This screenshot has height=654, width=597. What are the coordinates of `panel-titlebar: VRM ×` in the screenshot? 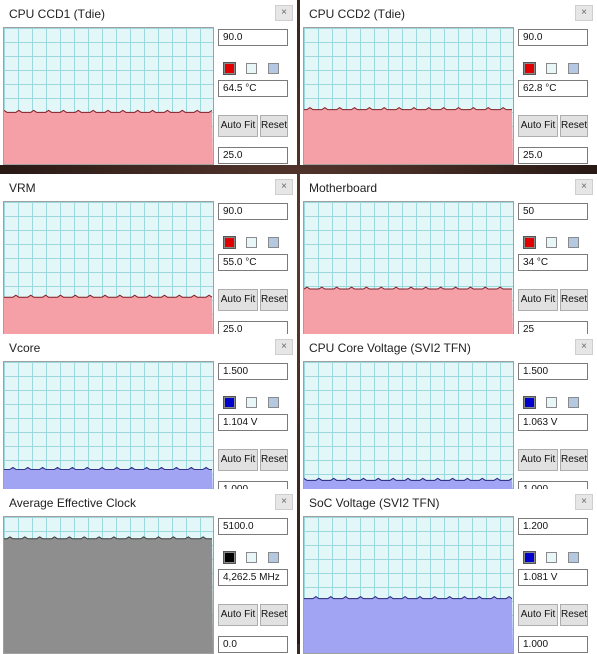 It's located at (148, 187).